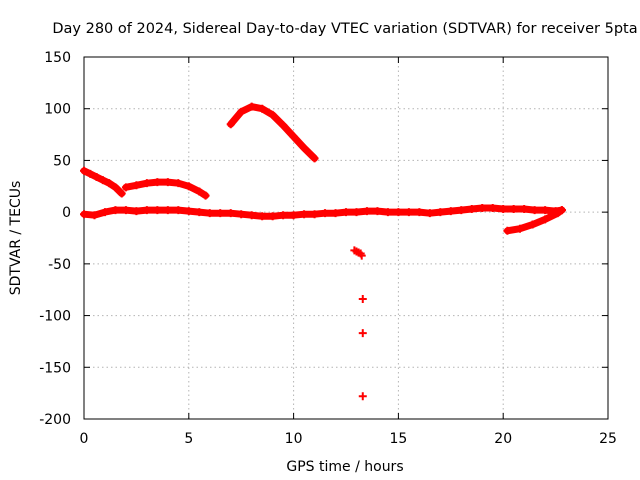  What do you see at coordinates (59, 265) in the screenshot?
I see `y-tick-label: -50` at bounding box center [59, 265].